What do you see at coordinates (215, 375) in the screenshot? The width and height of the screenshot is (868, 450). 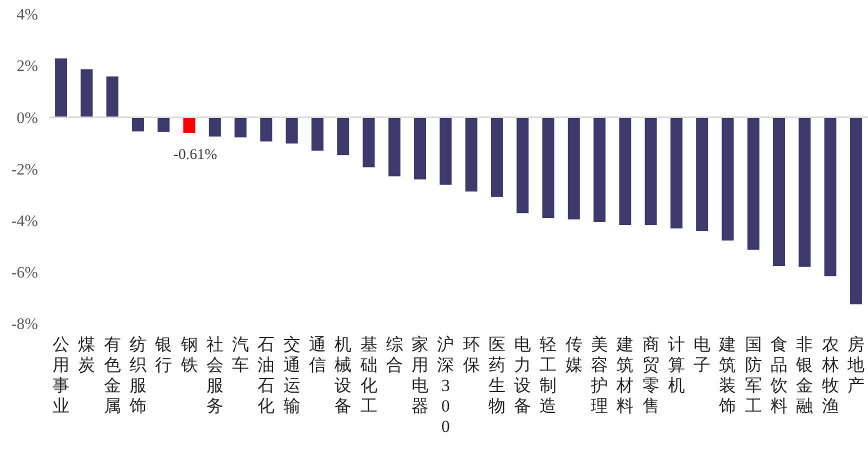 I see `x-tick-label: 社会服务` at bounding box center [215, 375].